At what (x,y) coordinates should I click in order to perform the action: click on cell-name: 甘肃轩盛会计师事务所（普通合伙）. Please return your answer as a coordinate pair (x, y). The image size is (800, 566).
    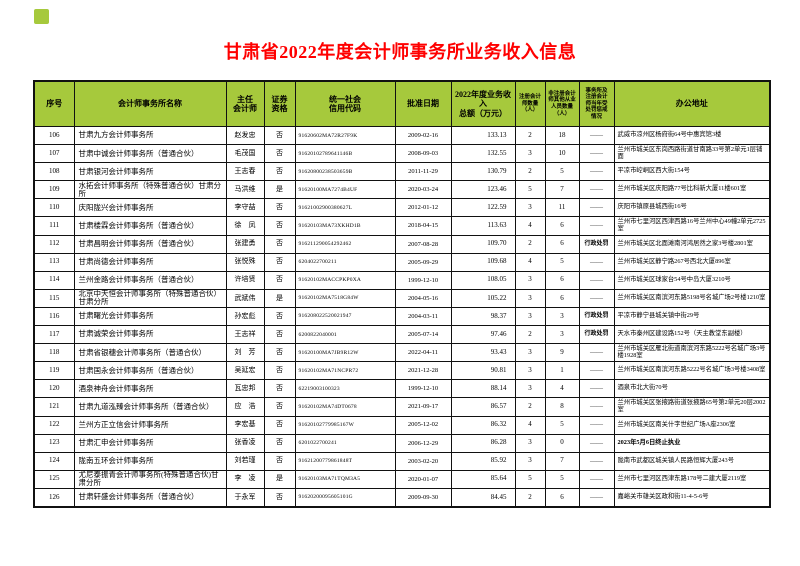
    Looking at the image, I should click on (150, 497).